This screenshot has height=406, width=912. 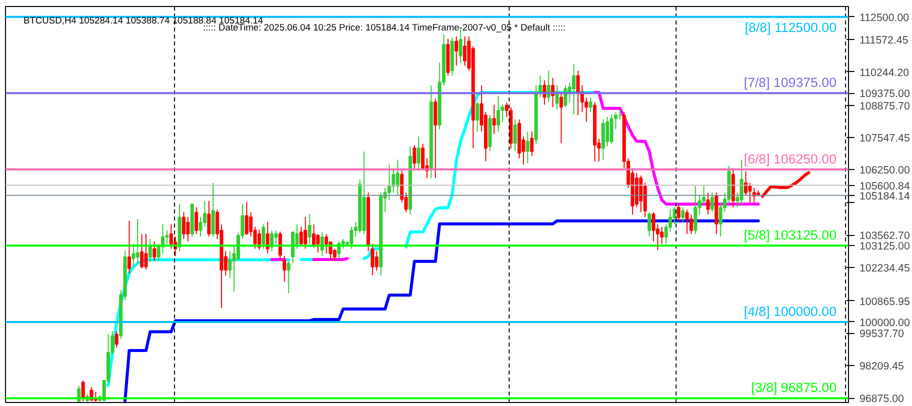 What do you see at coordinates (794, 388) in the screenshot?
I see `ref-line-label: [3/8] 96875.00` at bounding box center [794, 388].